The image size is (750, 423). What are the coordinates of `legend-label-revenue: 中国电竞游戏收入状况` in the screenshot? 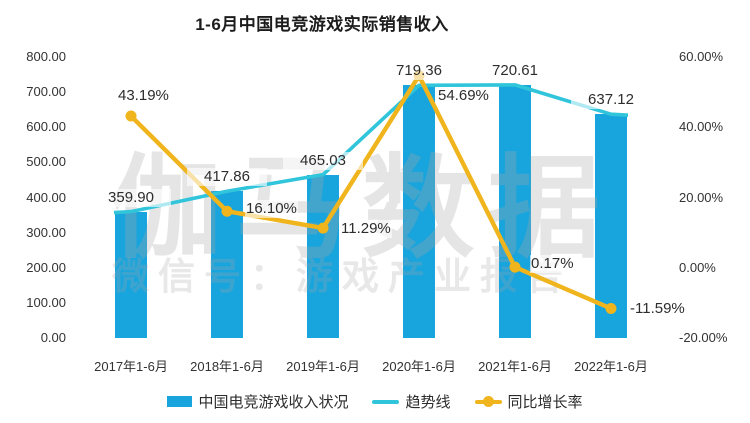 It's located at (273, 402).